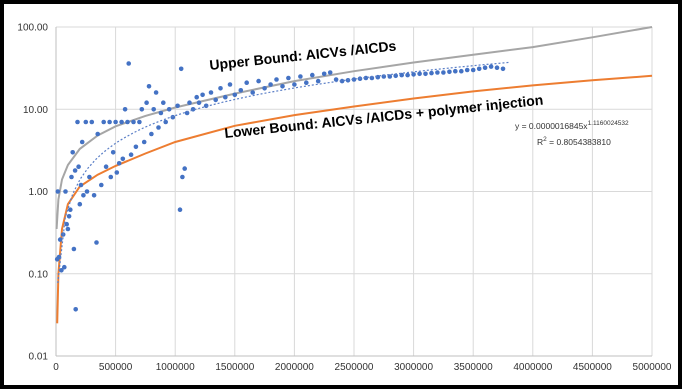 Image resolution: width=682 pixels, height=389 pixels. Describe the element at coordinates (175, 367) in the screenshot. I see `x-tick-label: 1000000` at that location.